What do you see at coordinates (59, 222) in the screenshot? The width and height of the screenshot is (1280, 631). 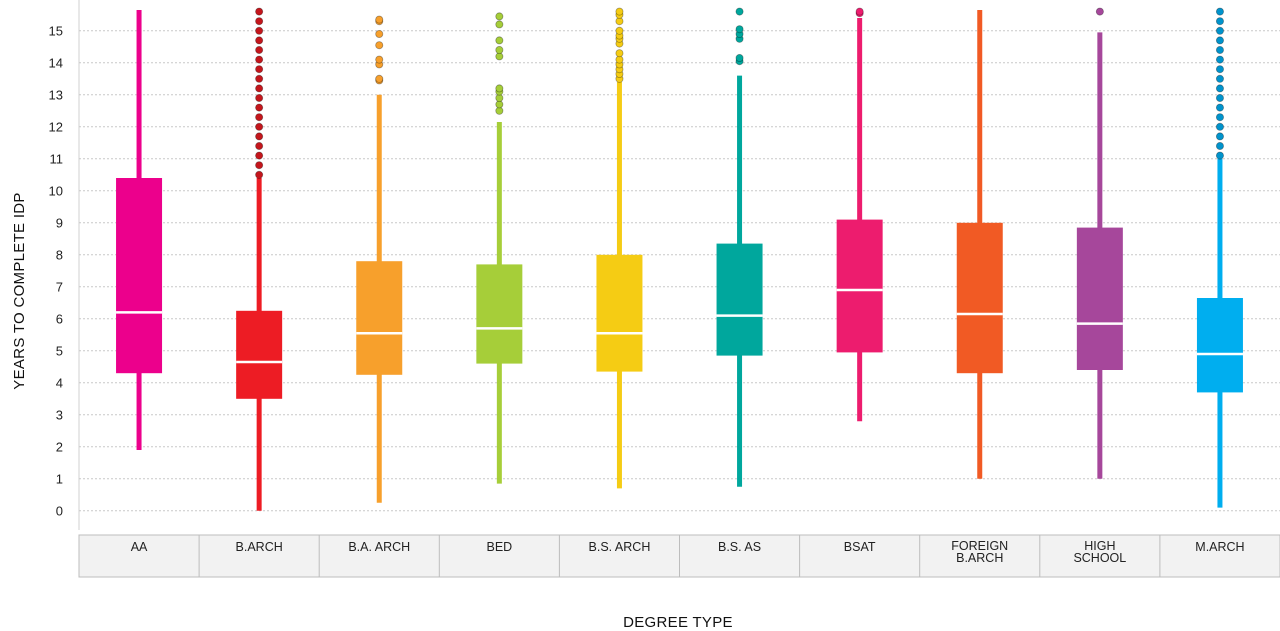 I see `y-tick-label: 9` at bounding box center [59, 222].